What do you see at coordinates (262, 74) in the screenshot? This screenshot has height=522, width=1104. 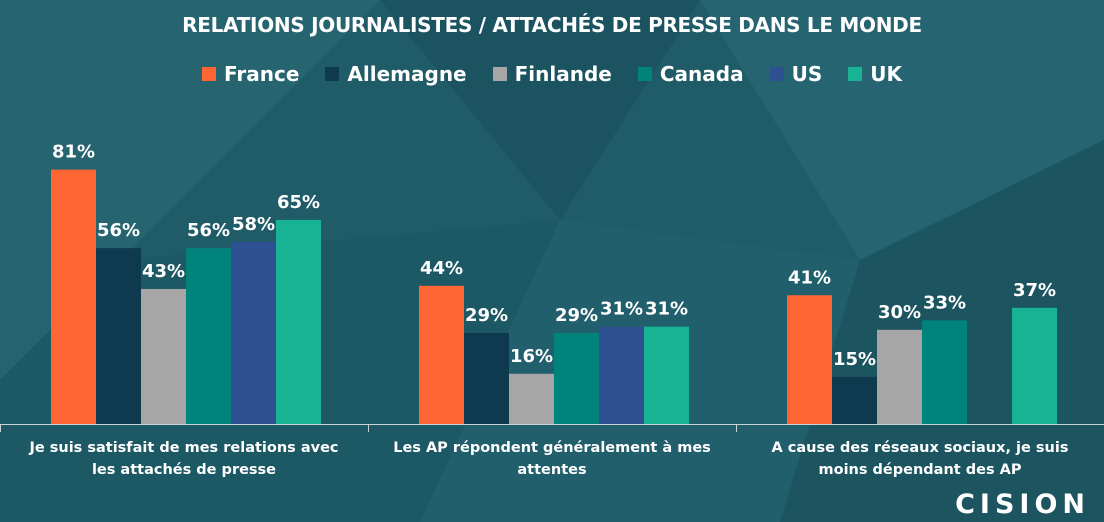 I see `legend-label: France` at bounding box center [262, 74].